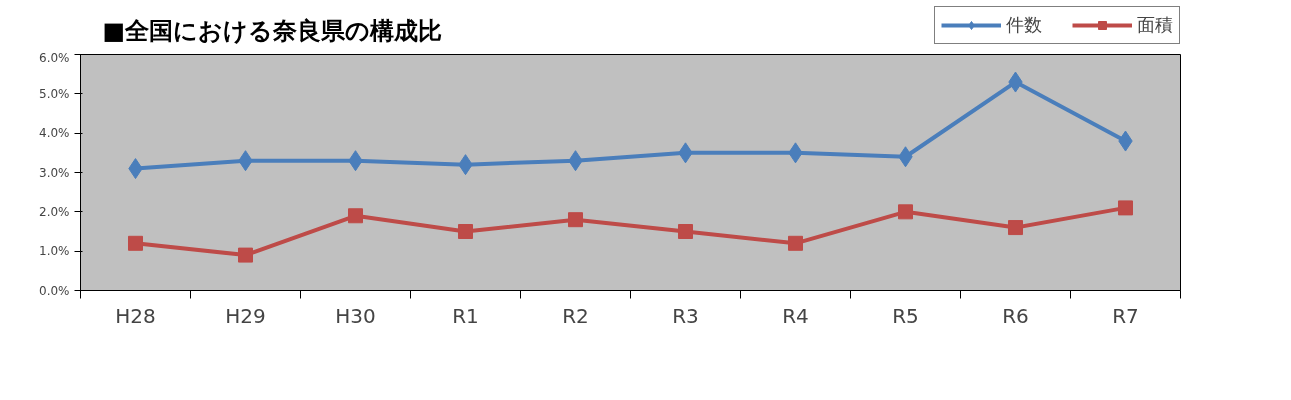 The height and width of the screenshot is (400, 1291). What do you see at coordinates (54, 133) in the screenshot?
I see `y-tick-label: 4.0%` at bounding box center [54, 133].